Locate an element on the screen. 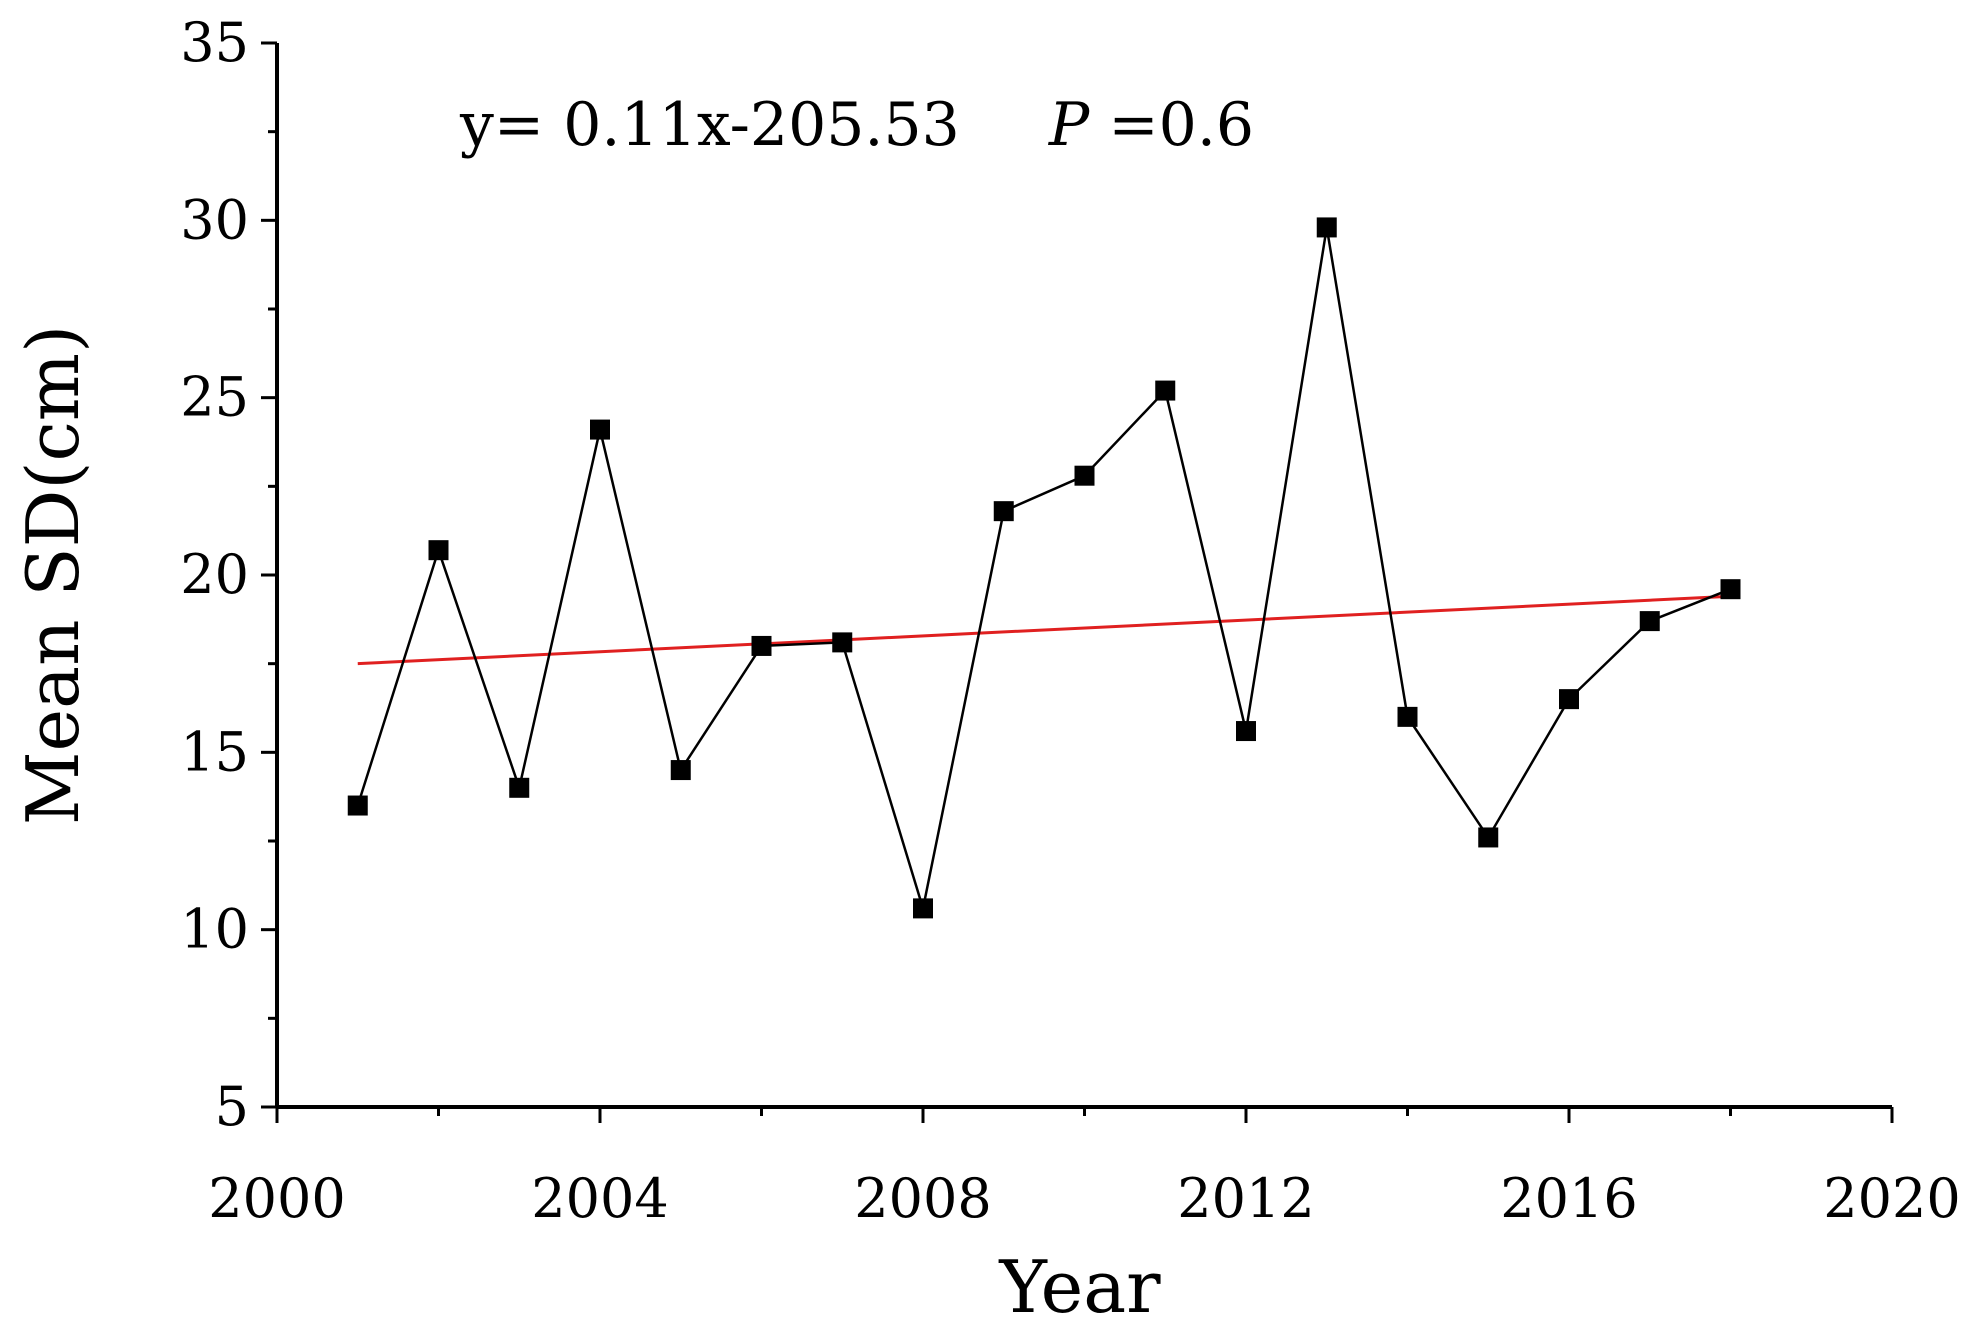 Image resolution: width=1970 pixels, height=1336 pixels. y-tick-label: 15 is located at coordinates (214, 751).